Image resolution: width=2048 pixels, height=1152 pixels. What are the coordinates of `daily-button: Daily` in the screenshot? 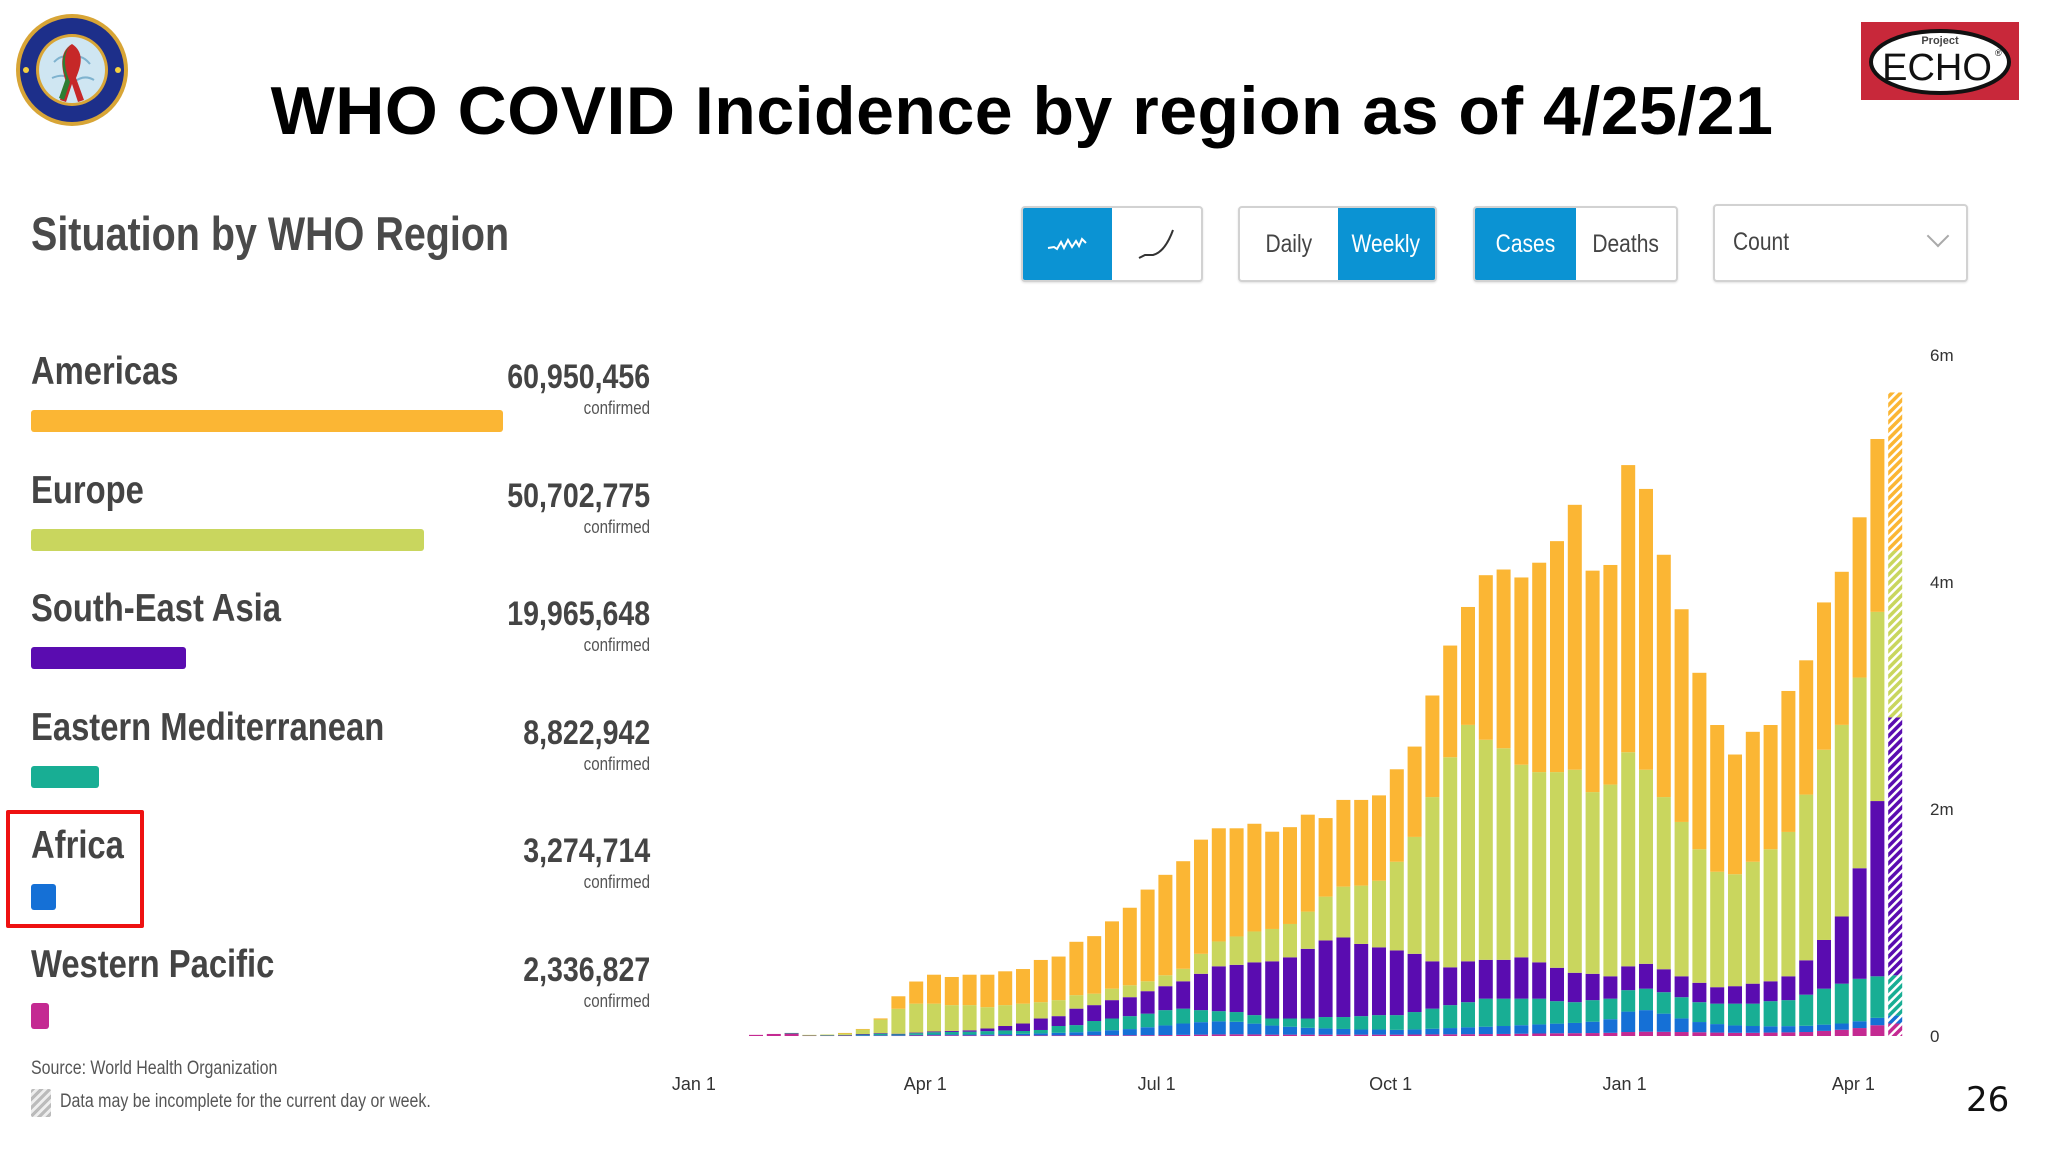 It's located at (1289, 244).